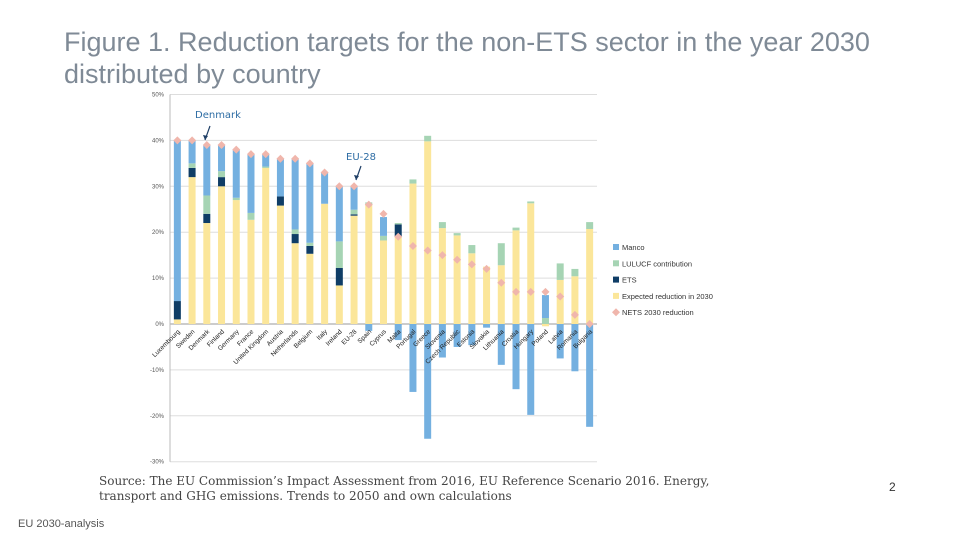 This screenshot has height=540, width=960. I want to click on legend-label: NETS 2030 reduction, so click(658, 312).